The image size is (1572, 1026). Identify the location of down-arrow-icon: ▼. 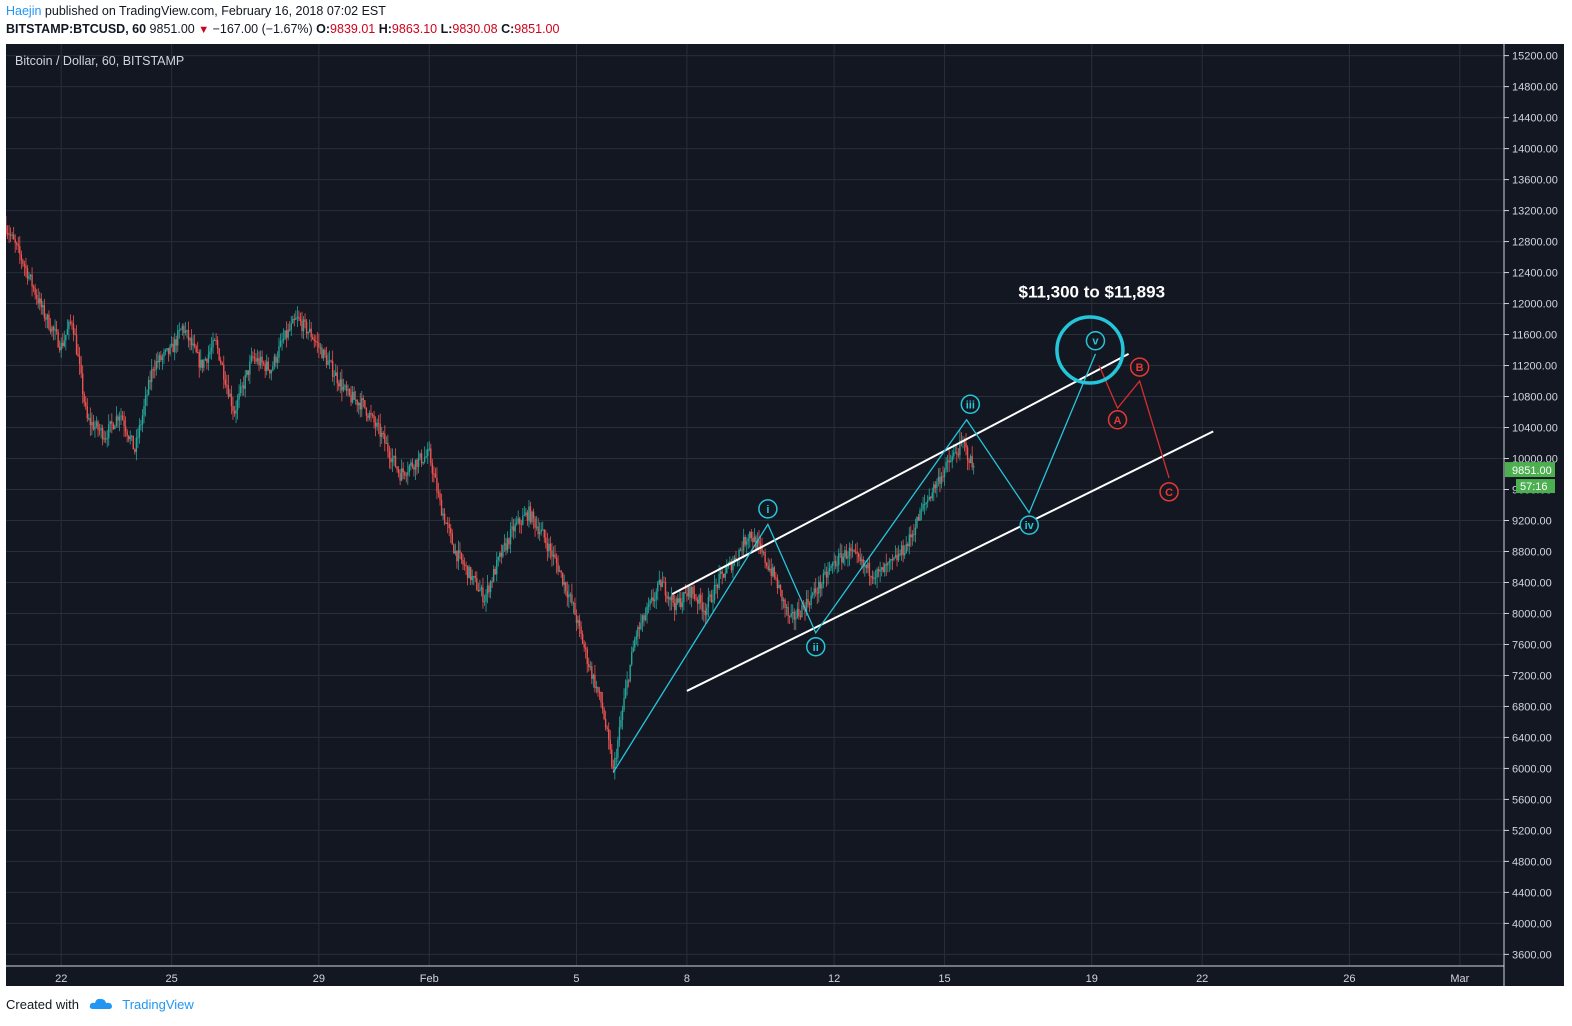
(204, 30).